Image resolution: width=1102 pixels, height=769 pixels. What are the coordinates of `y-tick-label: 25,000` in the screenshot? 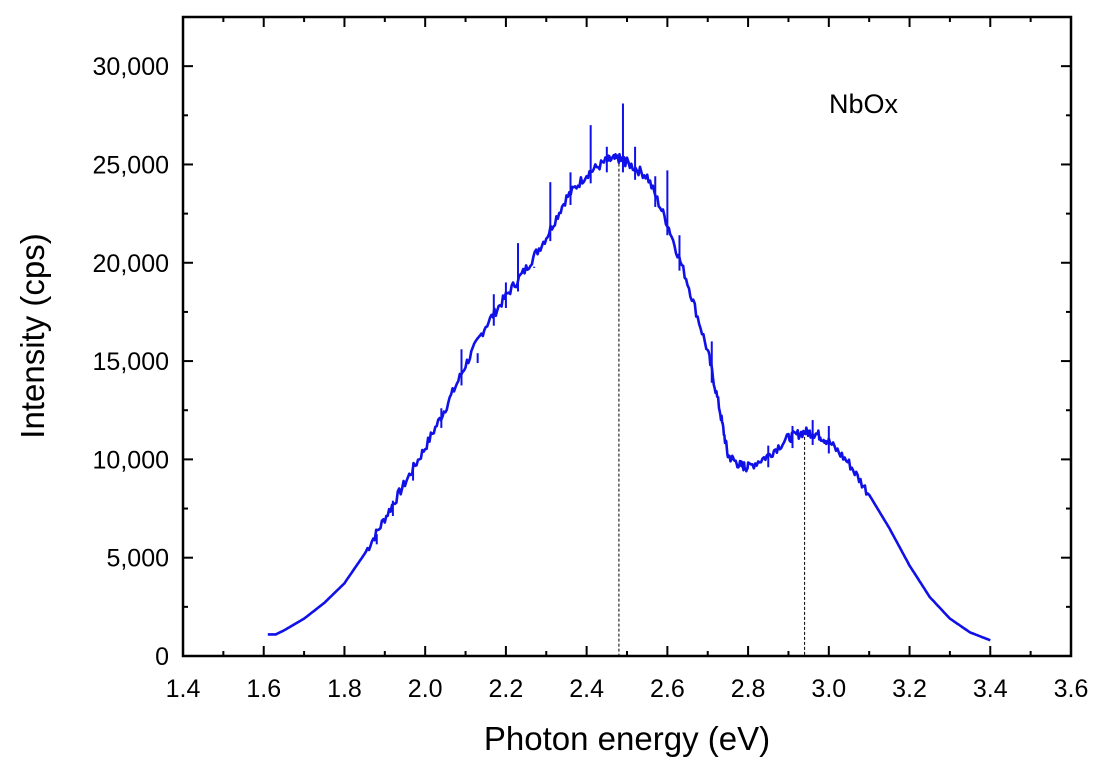 It's located at (131, 165).